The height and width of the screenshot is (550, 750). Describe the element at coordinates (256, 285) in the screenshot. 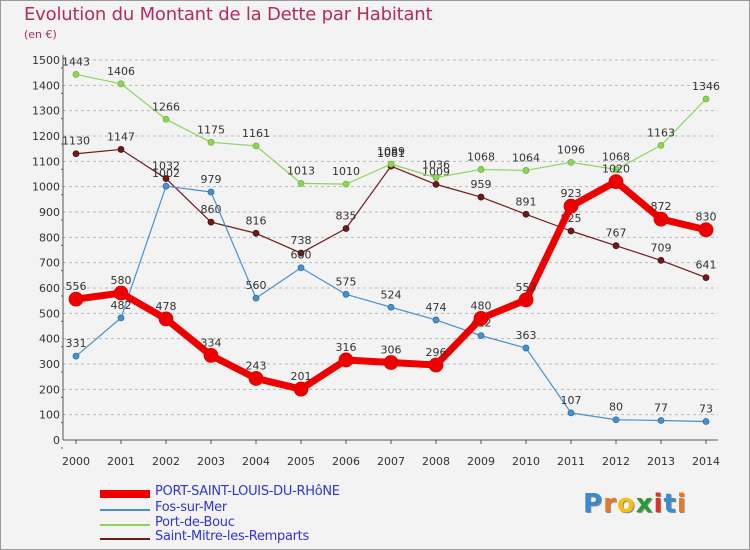

I see `data-label-fos-sur-mer: 560` at that location.